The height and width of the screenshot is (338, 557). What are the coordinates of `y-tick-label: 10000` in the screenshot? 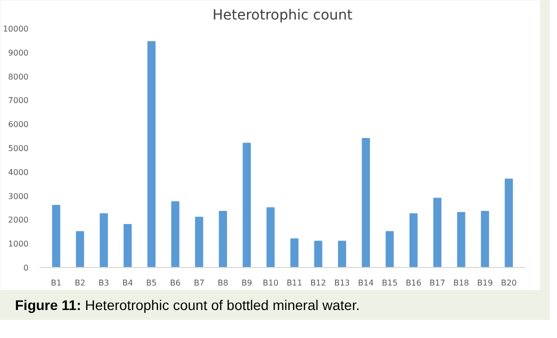 It's located at (16, 29).